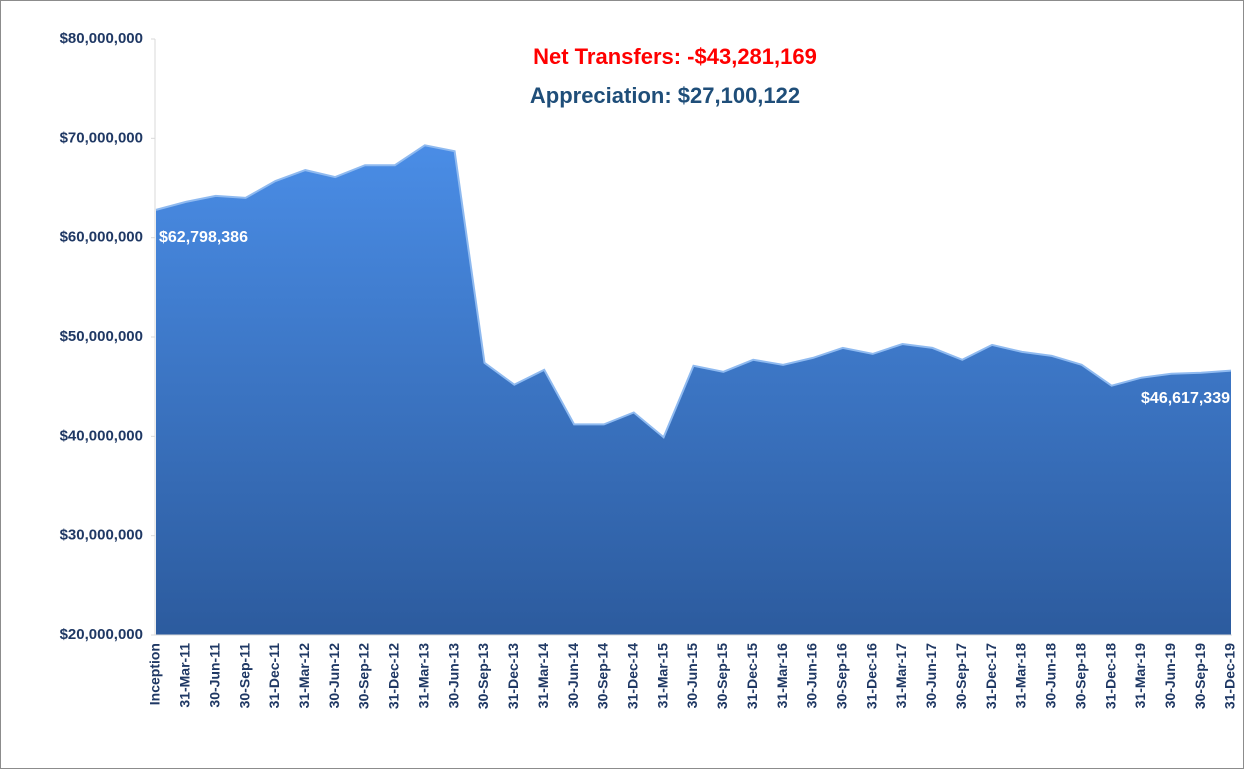 Image resolution: width=1244 pixels, height=769 pixels. I want to click on x-tick-label: 31-Mar-19, so click(1140, 676).